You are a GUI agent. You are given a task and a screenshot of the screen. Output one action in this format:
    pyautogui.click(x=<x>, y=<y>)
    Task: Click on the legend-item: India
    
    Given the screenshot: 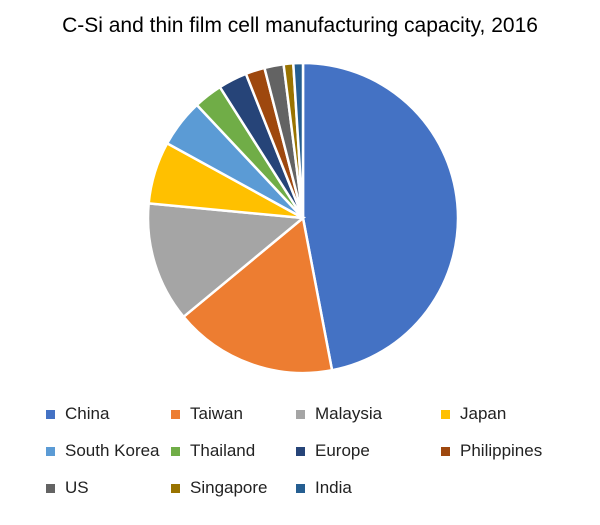 What is the action you would take?
    pyautogui.click(x=360, y=488)
    